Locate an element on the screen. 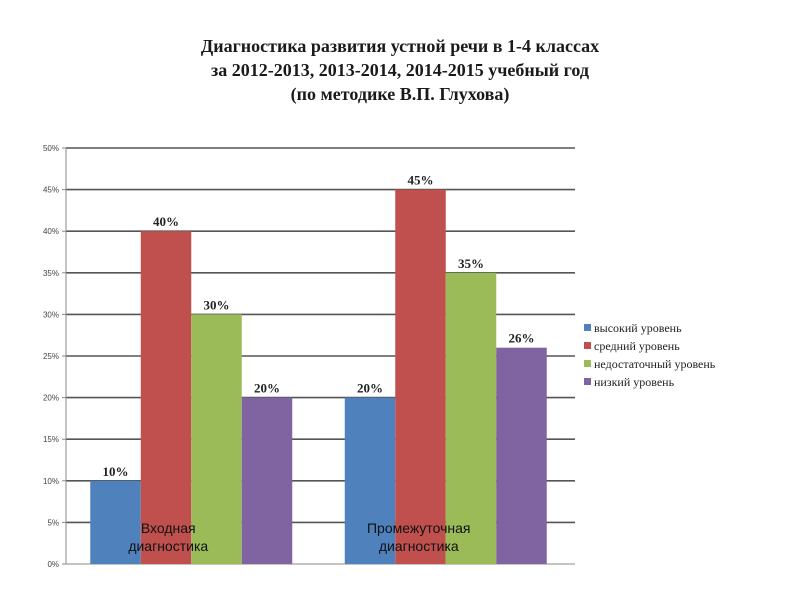 Image resolution: width=800 pixels, height=600 pixels. legend-entry: недостаточный уровень is located at coordinates (655, 364).